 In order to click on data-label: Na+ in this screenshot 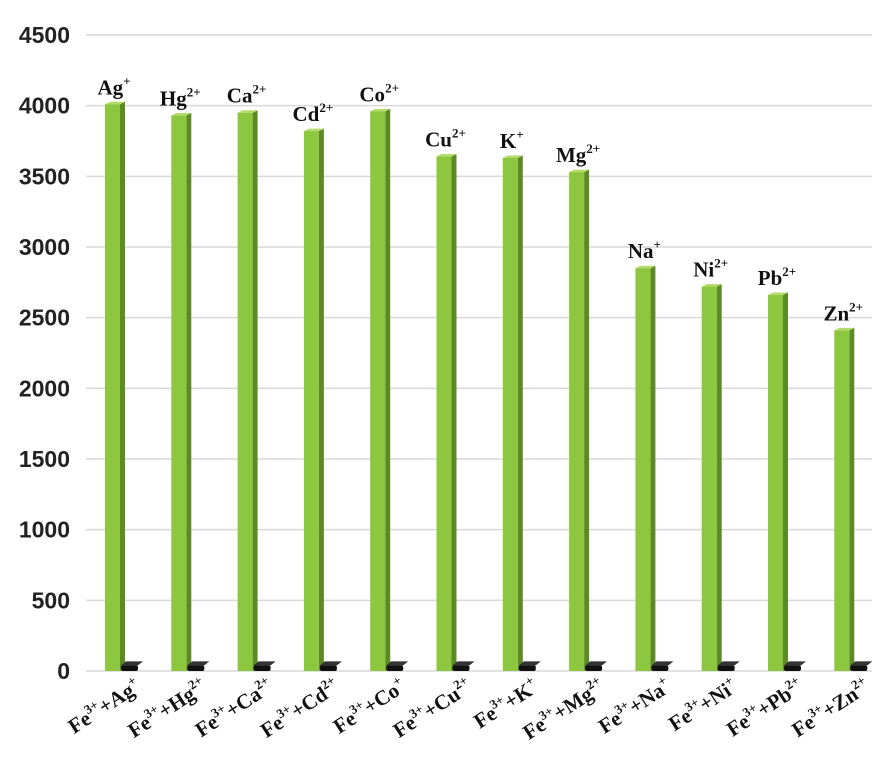, I will do `click(644, 250)`.